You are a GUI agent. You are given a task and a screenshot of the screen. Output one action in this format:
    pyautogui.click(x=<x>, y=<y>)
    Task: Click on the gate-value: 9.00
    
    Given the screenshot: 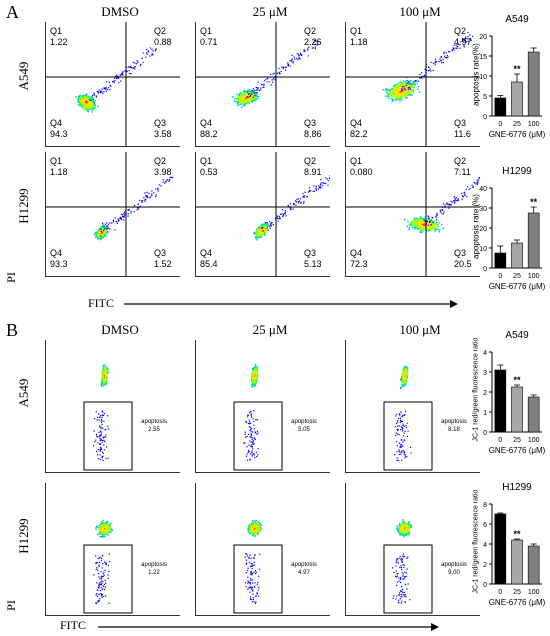 What is the action you would take?
    pyautogui.click(x=454, y=573)
    